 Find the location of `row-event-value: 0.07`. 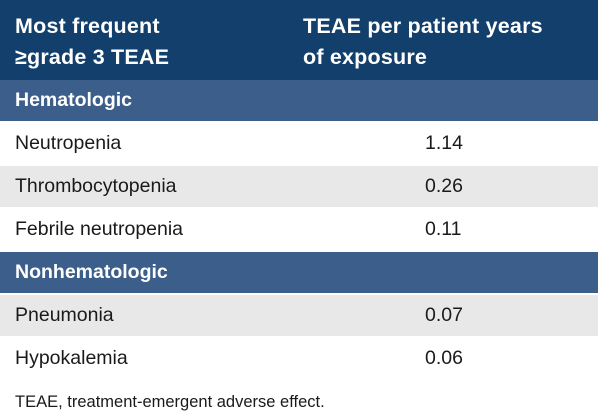

row-event-value: 0.07 is located at coordinates (444, 315).